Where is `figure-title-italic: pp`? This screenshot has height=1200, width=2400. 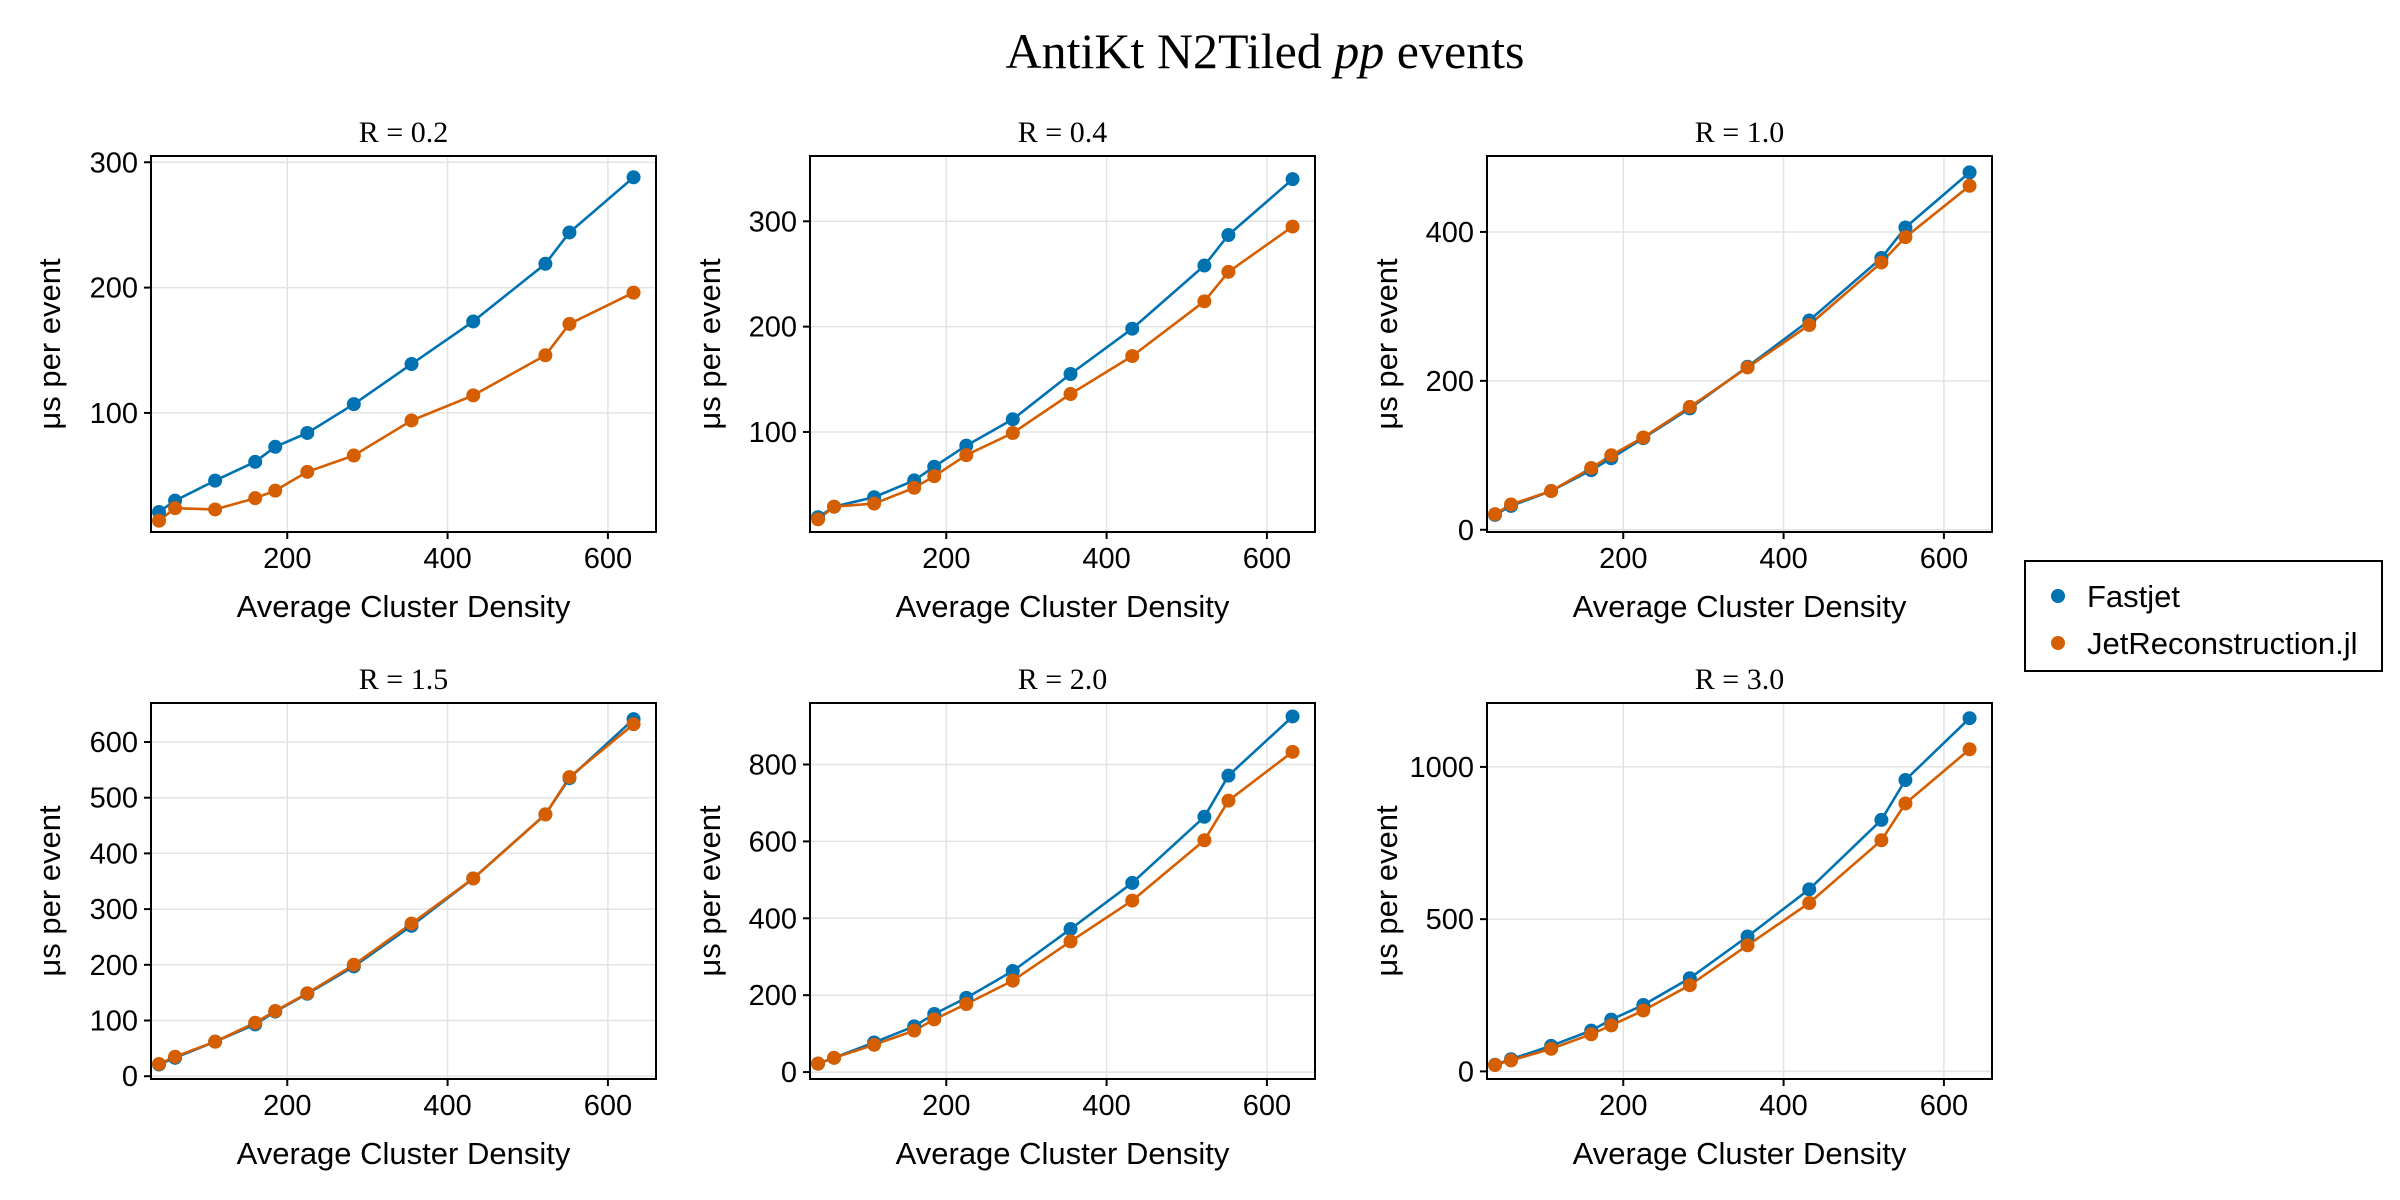 figure-title-italic: pp is located at coordinates (1359, 51).